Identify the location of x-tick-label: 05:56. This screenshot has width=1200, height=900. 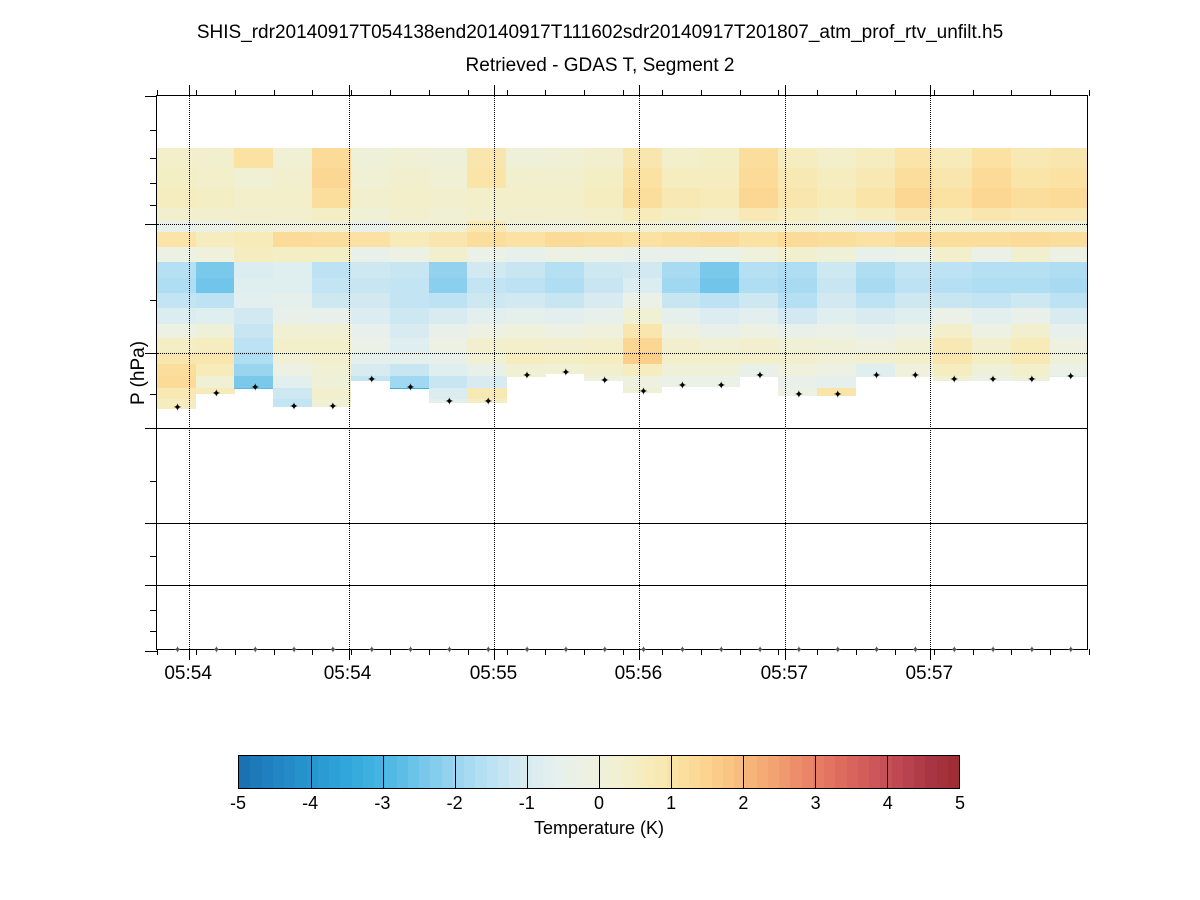
(638, 673).